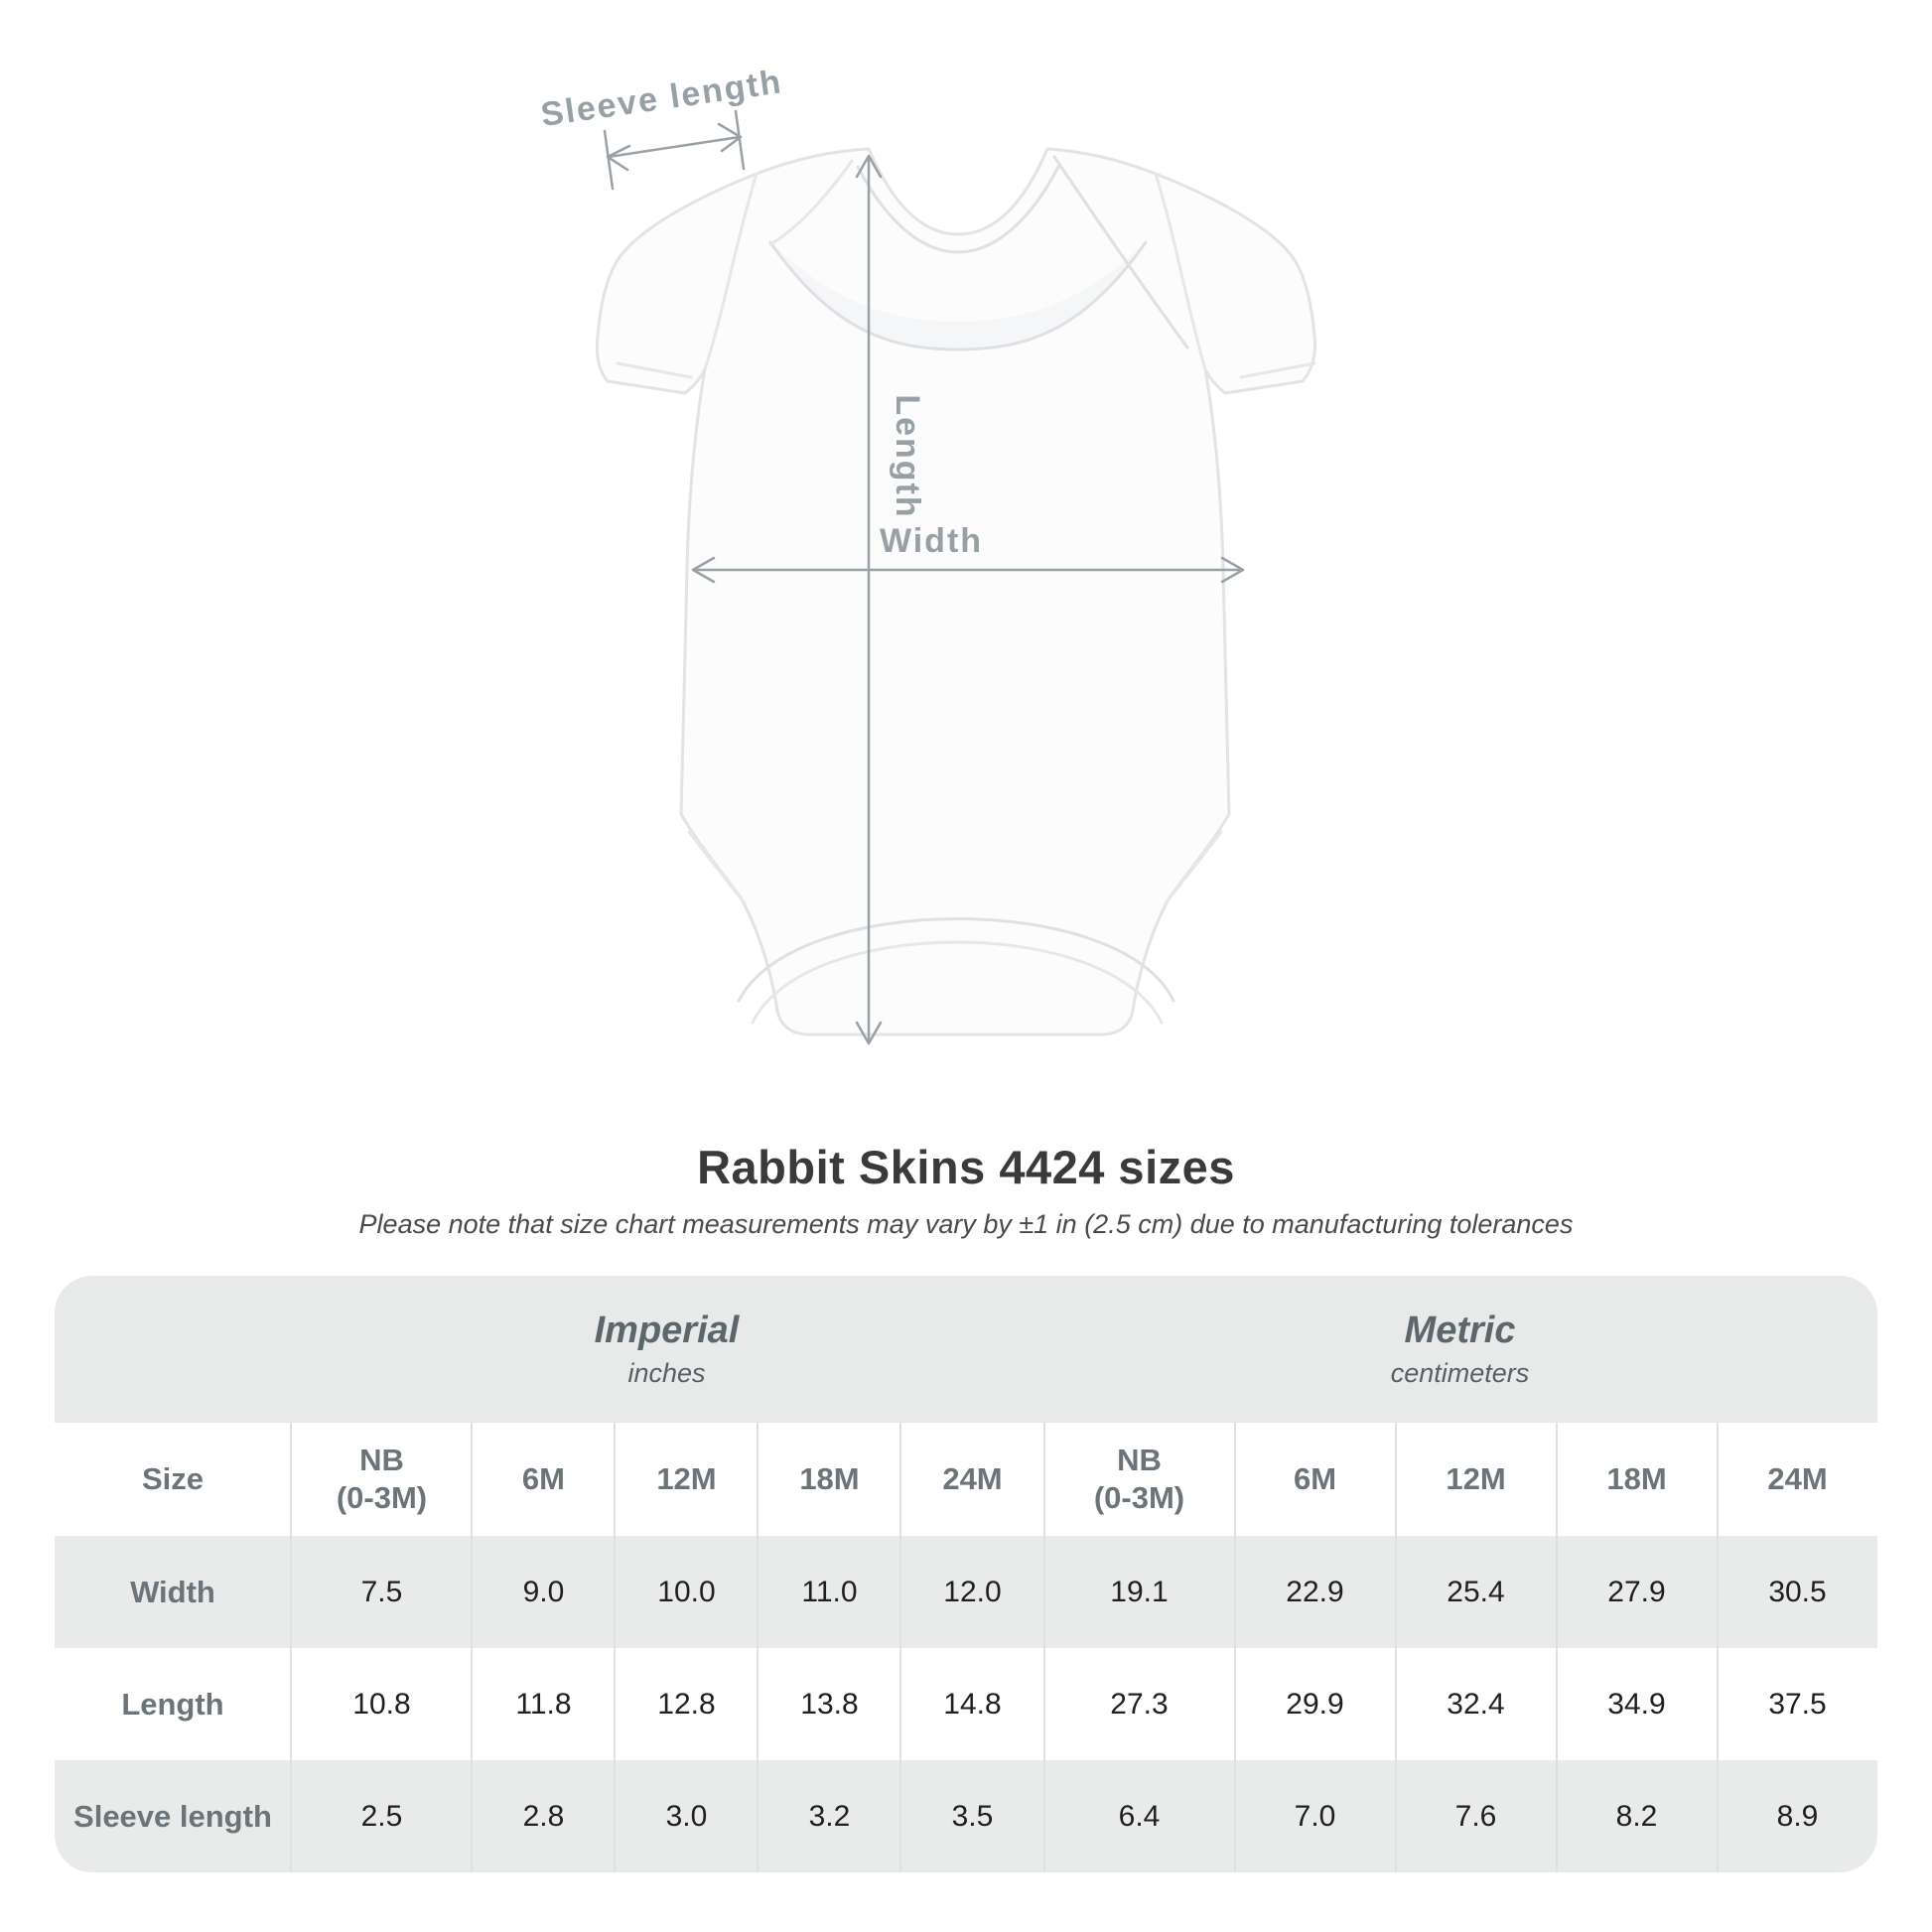 The image size is (1932, 1932). Describe the element at coordinates (1138, 1817) in the screenshot. I see `sleeve-metric-nb: 6.4` at that location.